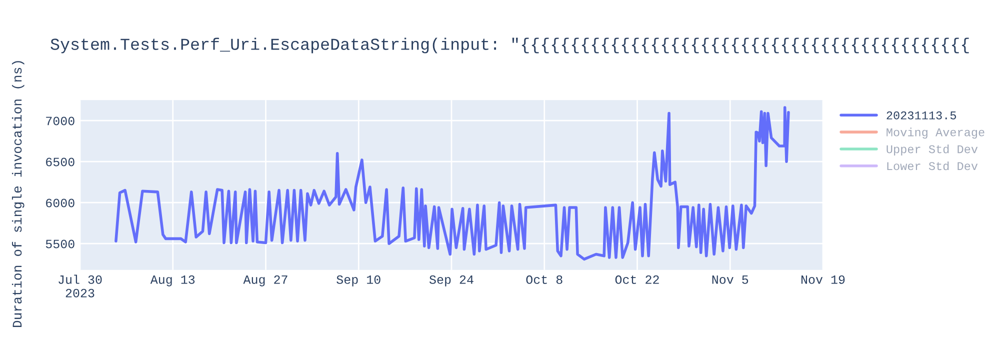 This screenshot has height=350, width=1000. I want to click on x-tick-label: Aug 27, so click(265, 280).